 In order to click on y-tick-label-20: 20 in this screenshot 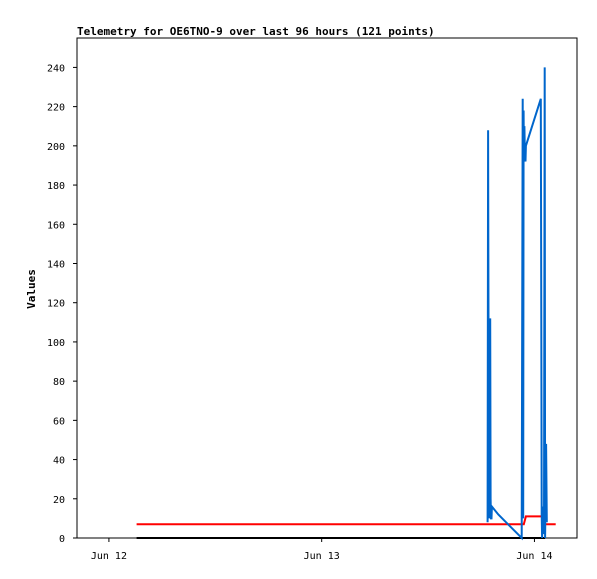, I will do `click(59, 500)`.